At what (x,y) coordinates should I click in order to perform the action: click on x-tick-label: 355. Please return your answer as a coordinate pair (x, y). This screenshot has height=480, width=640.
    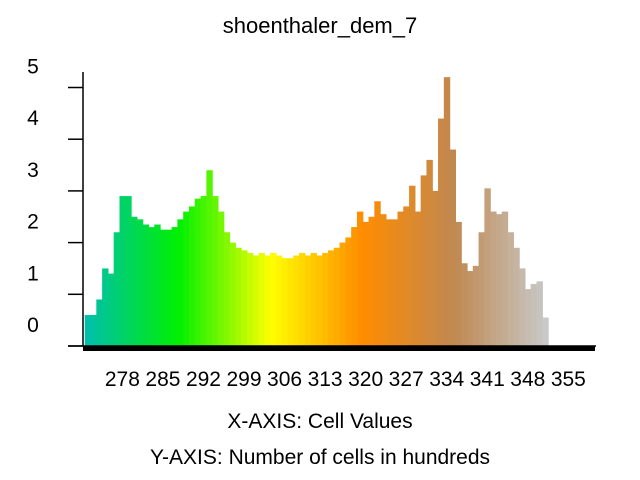
    Looking at the image, I should click on (568, 379).